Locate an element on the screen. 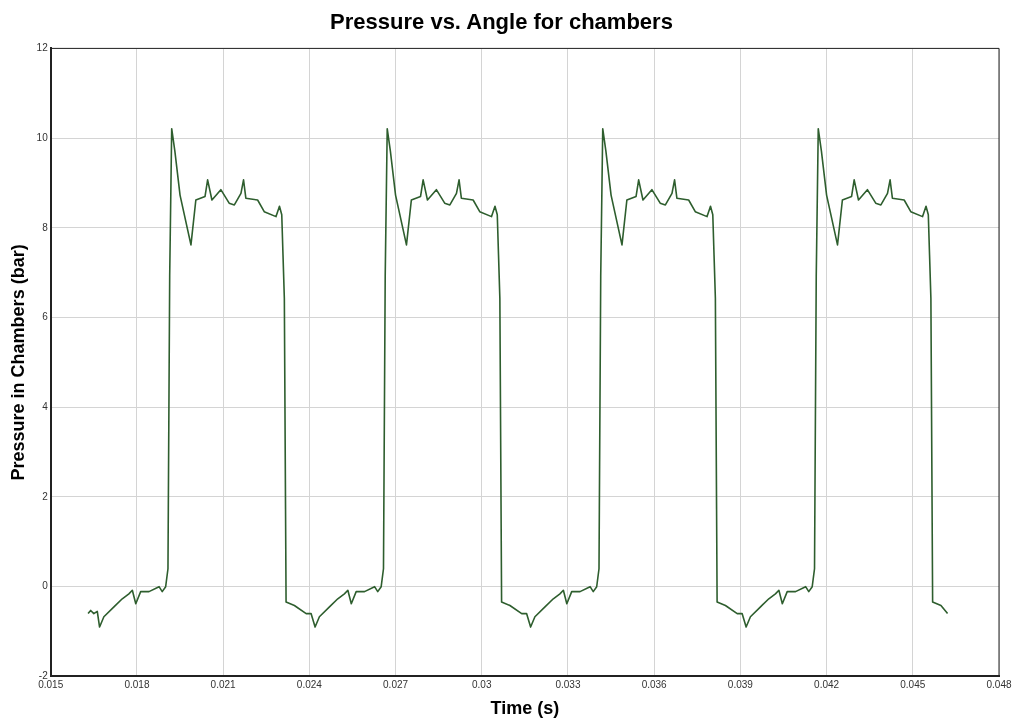  x-tick-label: 0.033 is located at coordinates (568, 685).